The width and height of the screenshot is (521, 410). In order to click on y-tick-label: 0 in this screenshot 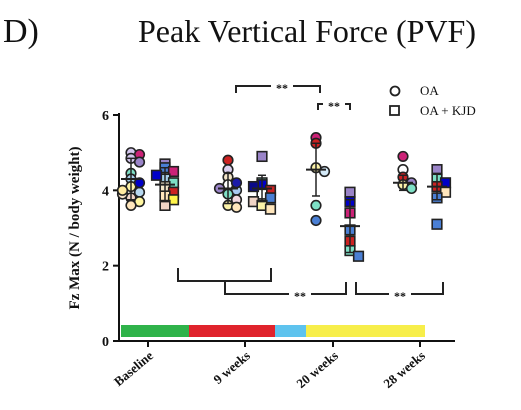, I will do `click(105, 342)`.